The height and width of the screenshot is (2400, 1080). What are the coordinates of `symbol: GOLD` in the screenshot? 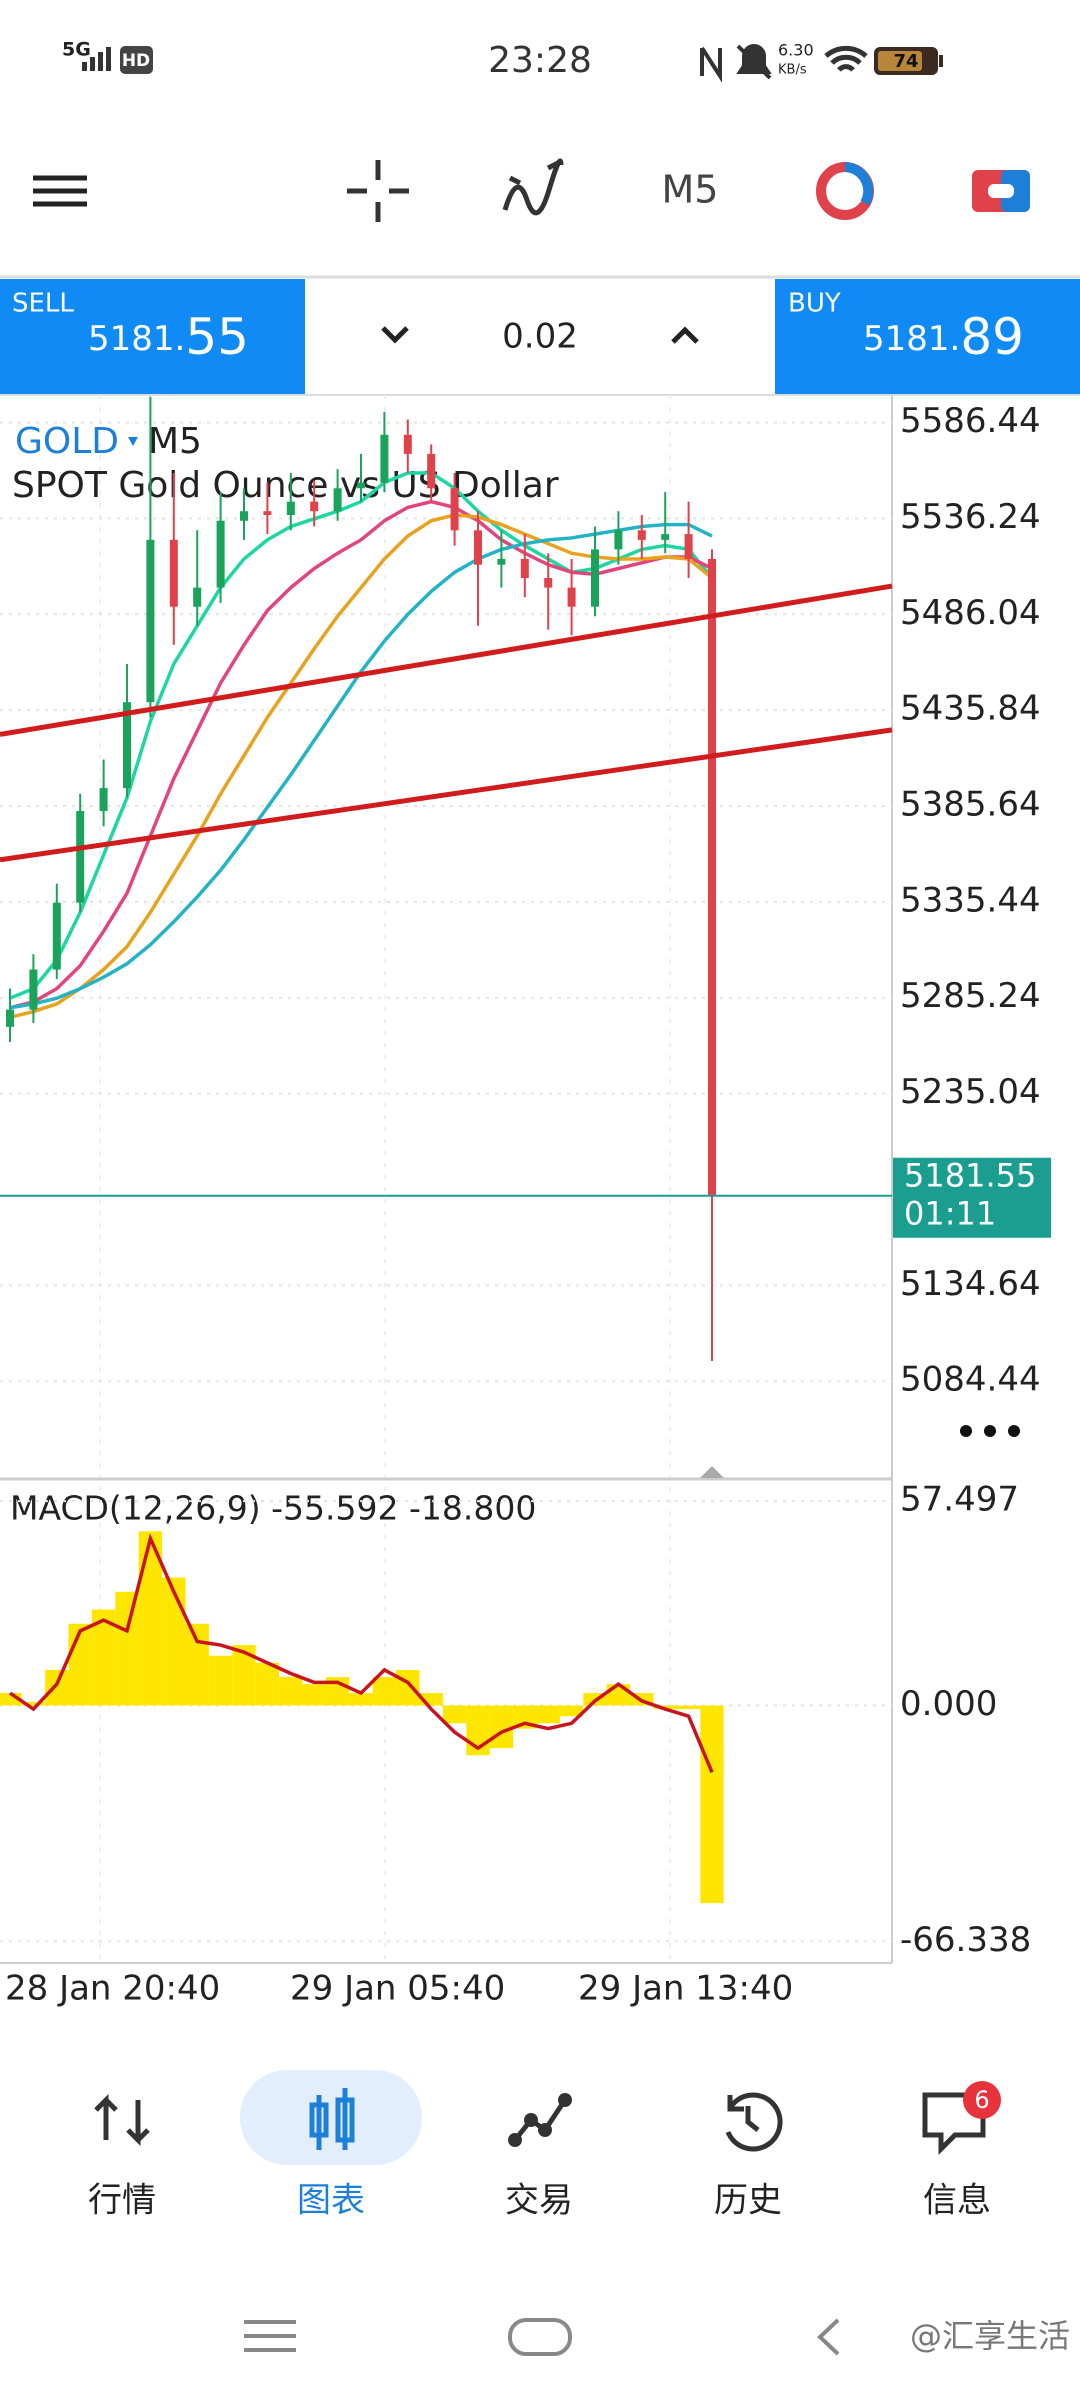 It's located at (67, 441).